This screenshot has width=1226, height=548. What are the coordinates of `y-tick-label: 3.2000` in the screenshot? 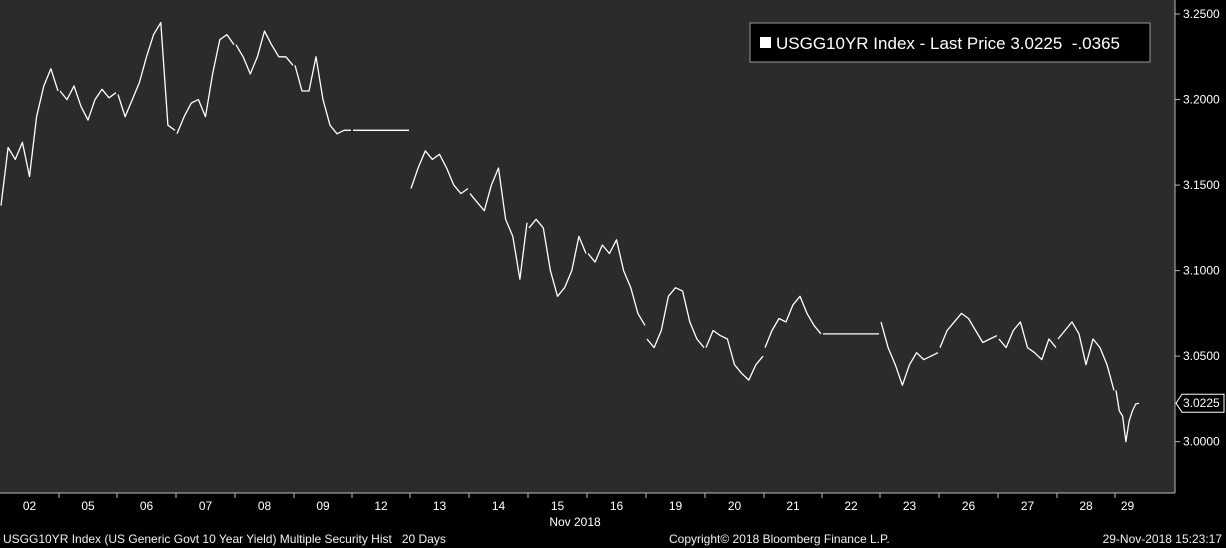 It's located at (1201, 100).